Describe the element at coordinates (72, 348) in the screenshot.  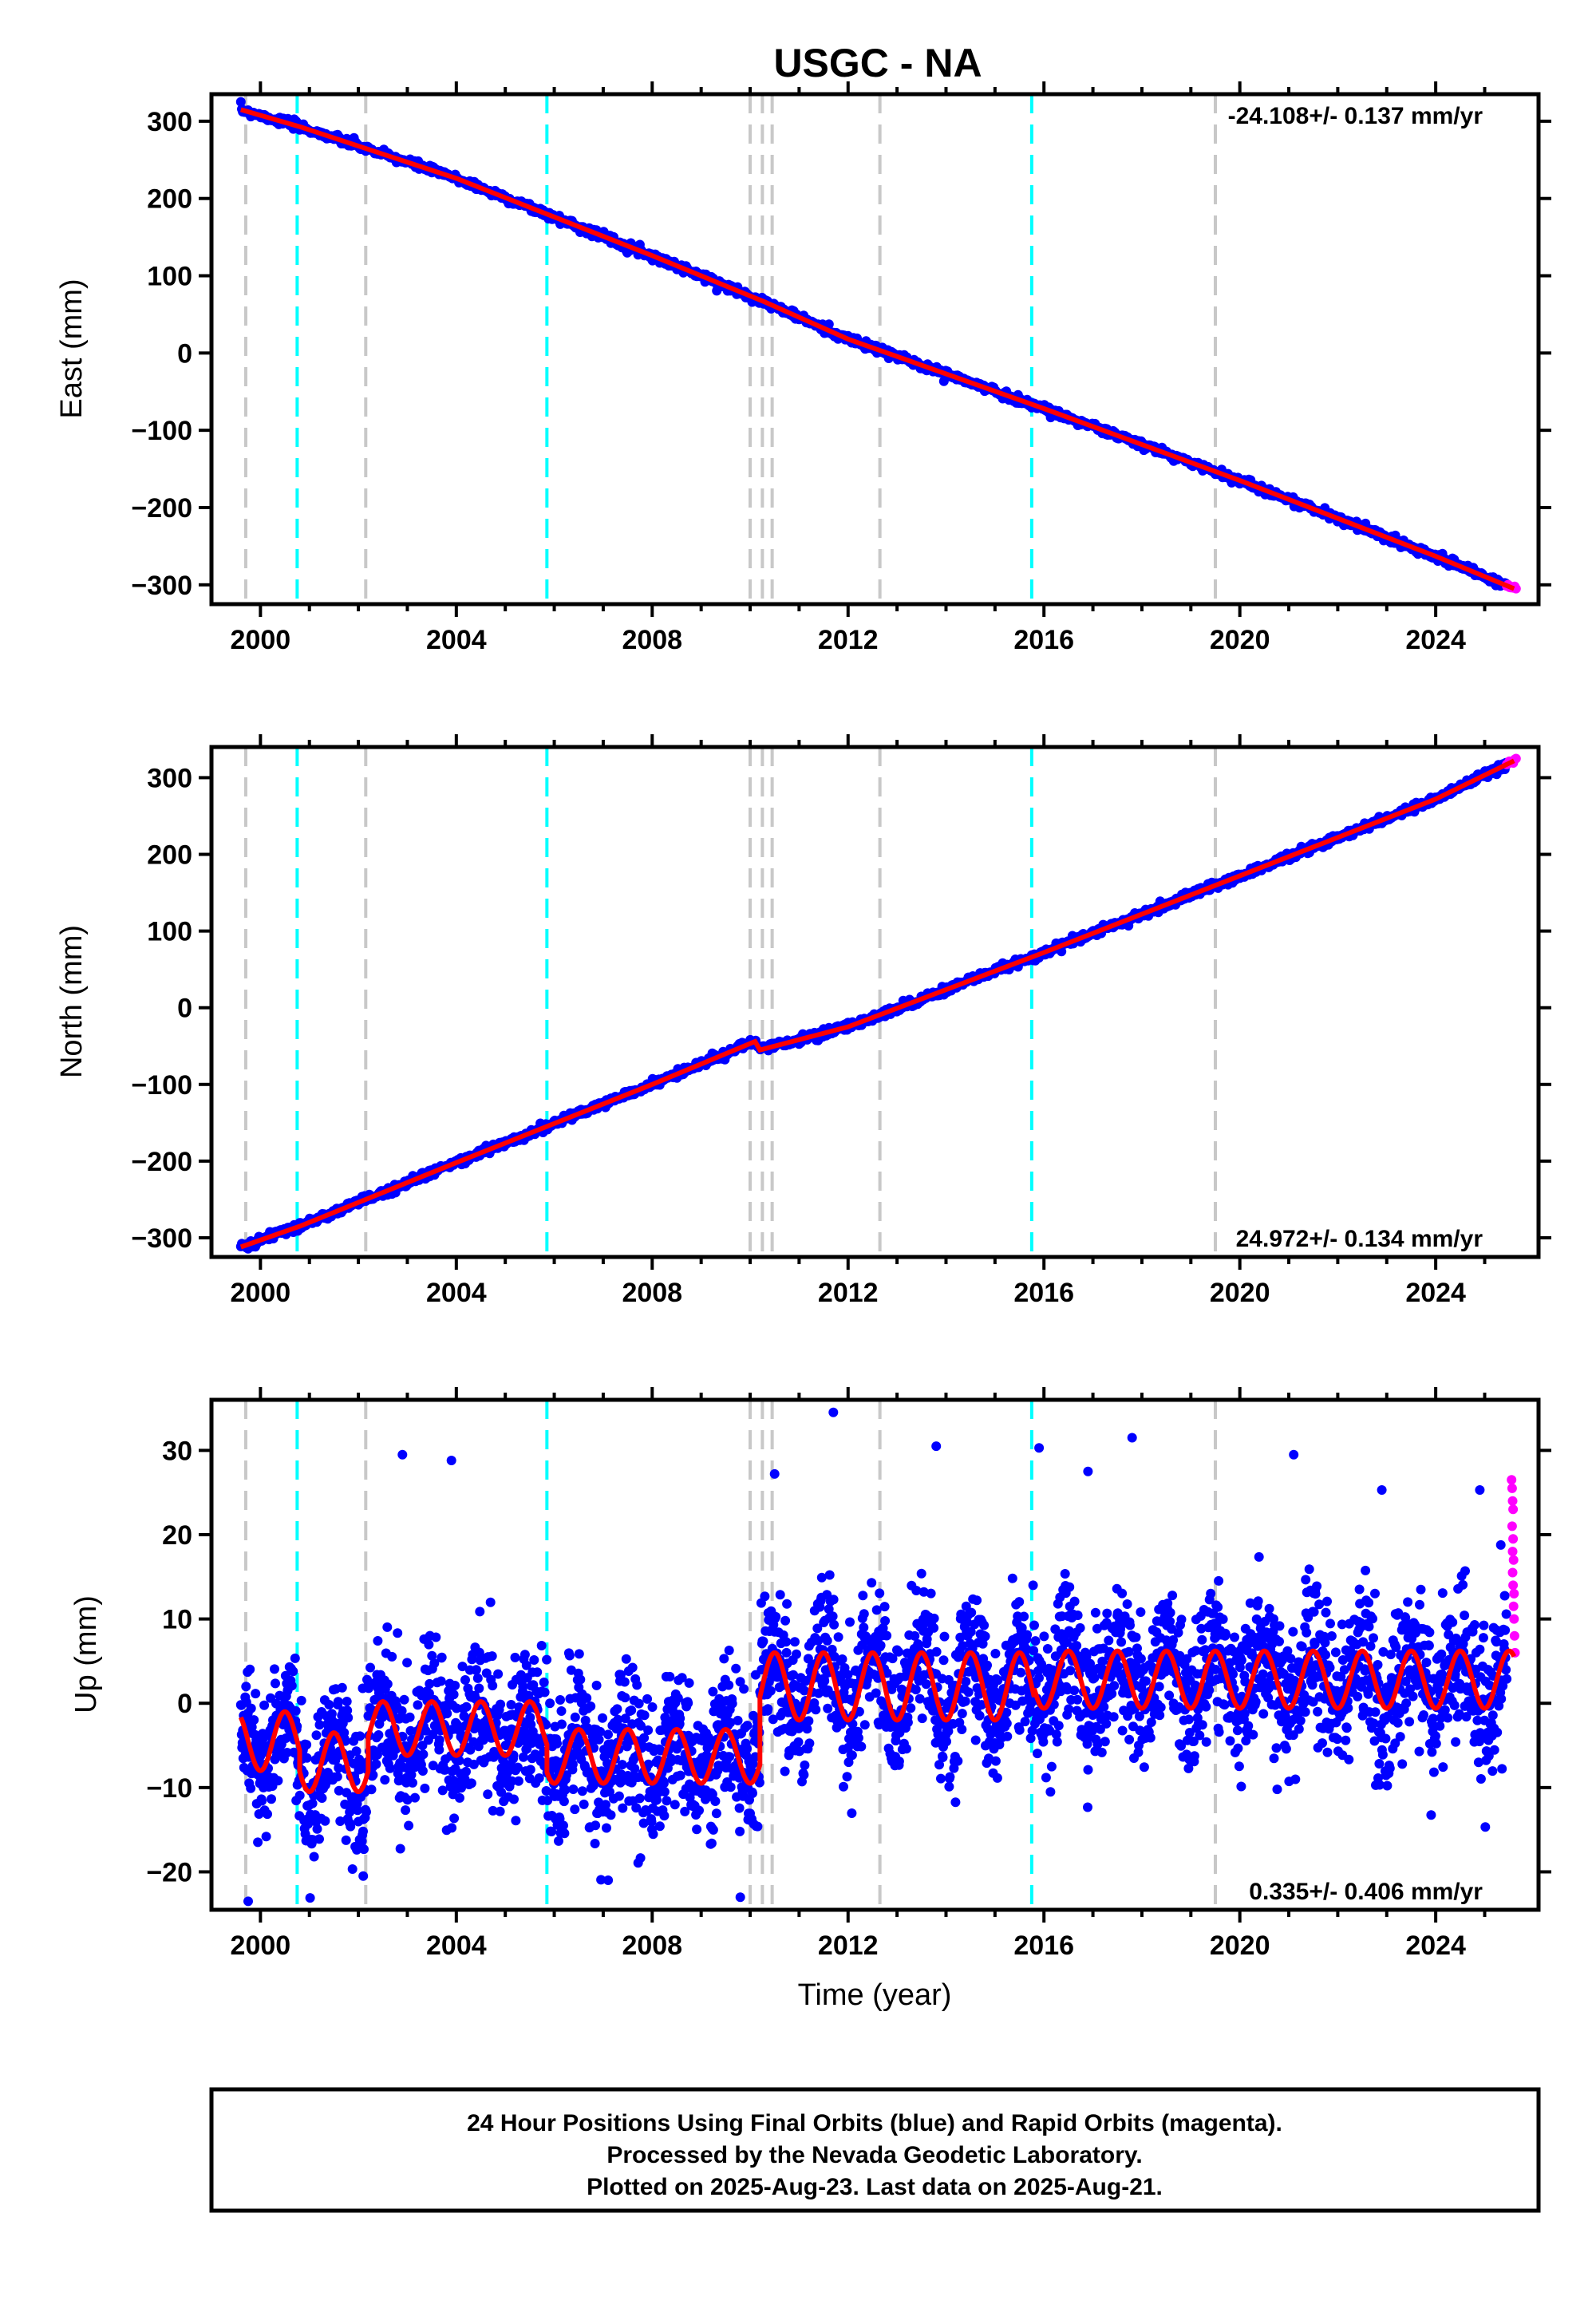
I see `ylabel-east: East (mm)` at that location.